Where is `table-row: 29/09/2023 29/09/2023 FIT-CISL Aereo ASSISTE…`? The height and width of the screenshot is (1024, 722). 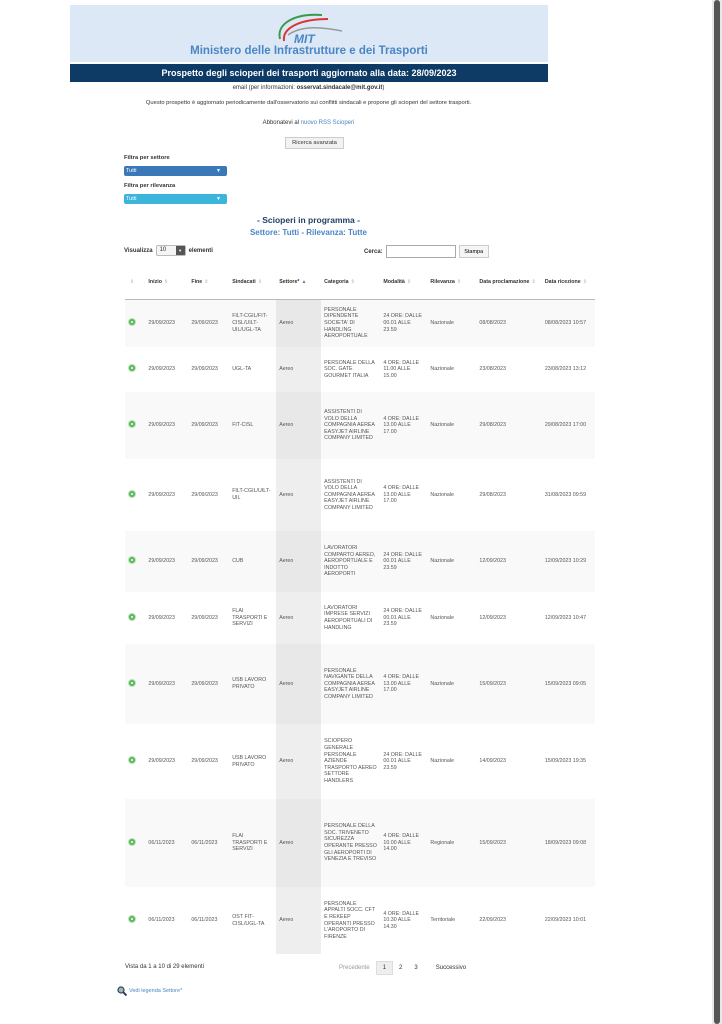
table-row: 29/09/2023 29/09/2023 FIT-CISL Aereo ASSISTE… is located at coordinates (360, 425).